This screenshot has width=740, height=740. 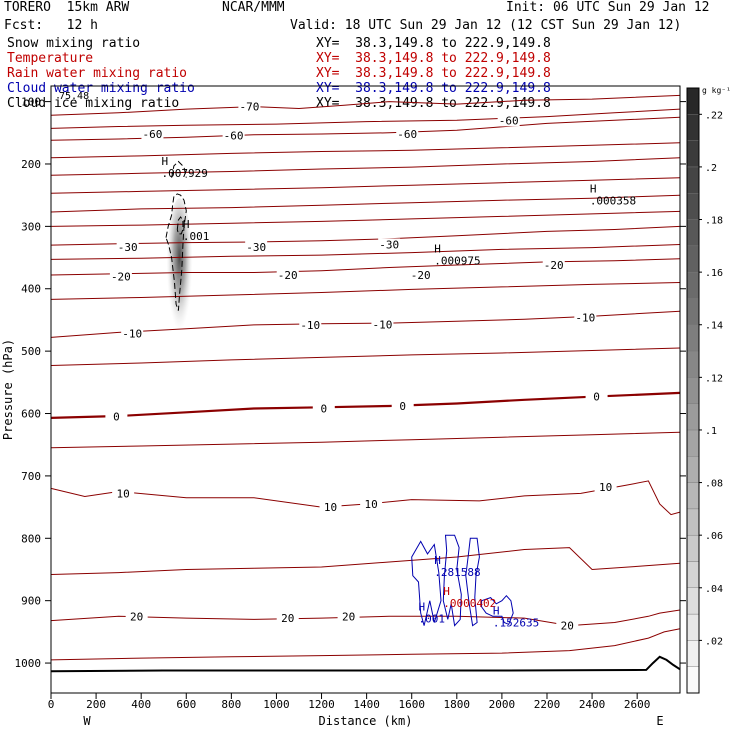 I want to click on corner-pressure-value: 75.48, so click(x=74, y=96).